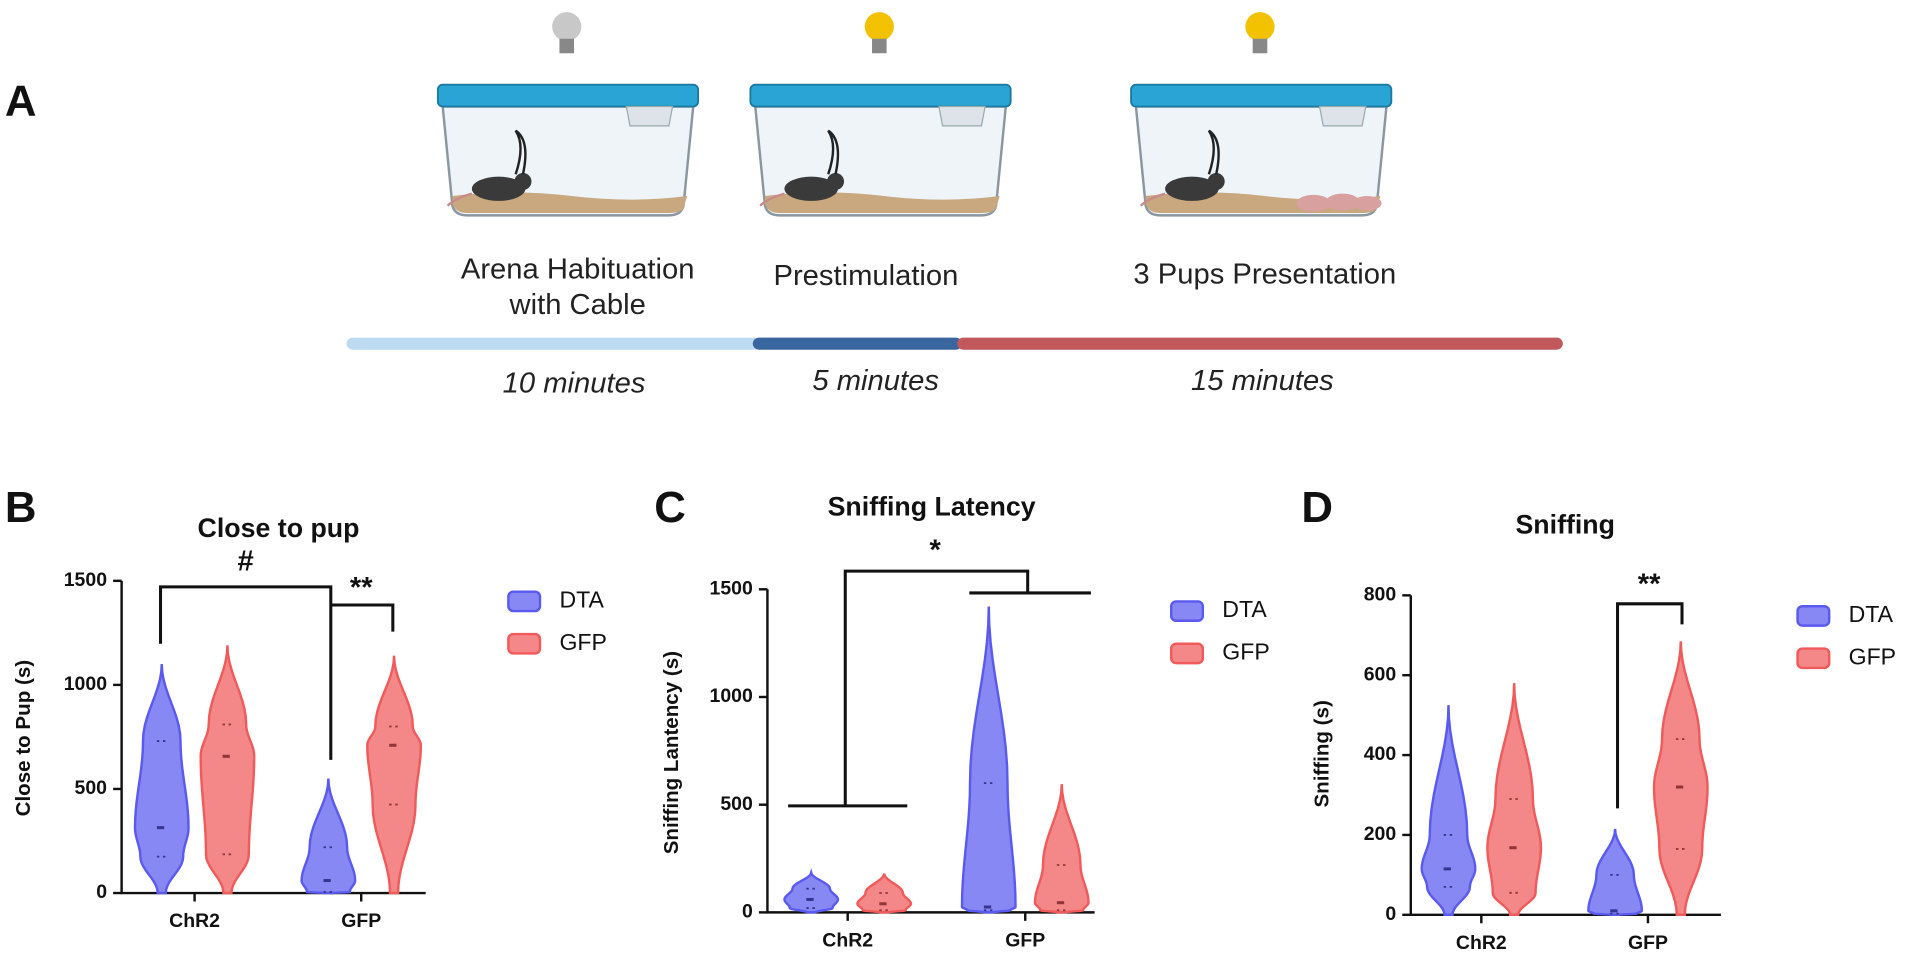 The width and height of the screenshot is (1907, 962). Describe the element at coordinates (865, 276) in the screenshot. I see `stage-label: Prestimulation` at that location.